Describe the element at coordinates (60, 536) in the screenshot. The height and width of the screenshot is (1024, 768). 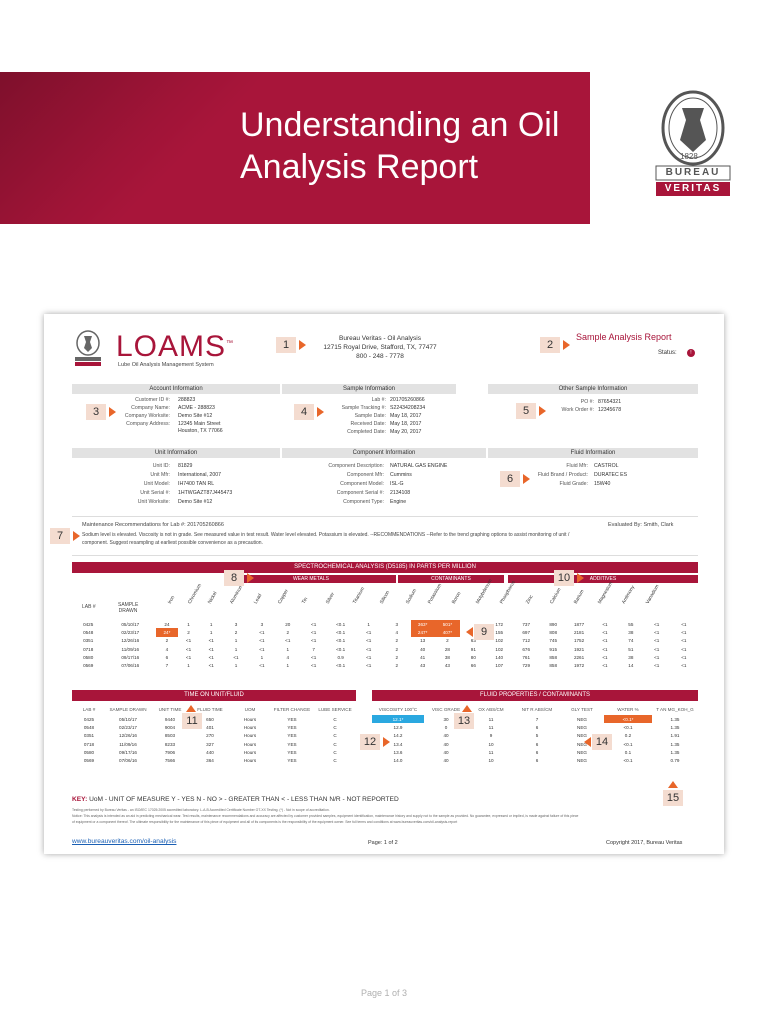
I see `callout-7: 7` at that location.